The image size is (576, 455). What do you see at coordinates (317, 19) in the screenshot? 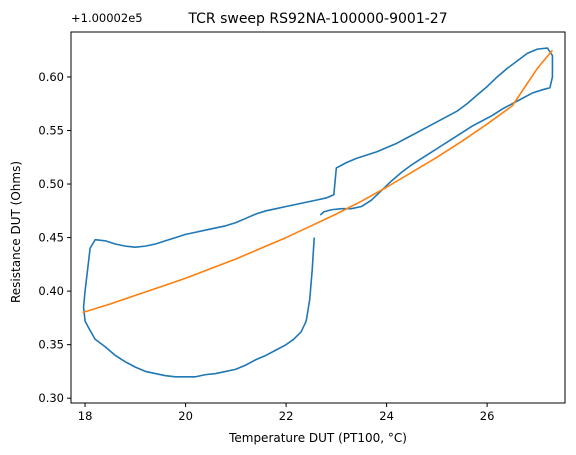
I see `chart-title: TCR sweep RS92NA-100000-9001-27` at bounding box center [317, 19].